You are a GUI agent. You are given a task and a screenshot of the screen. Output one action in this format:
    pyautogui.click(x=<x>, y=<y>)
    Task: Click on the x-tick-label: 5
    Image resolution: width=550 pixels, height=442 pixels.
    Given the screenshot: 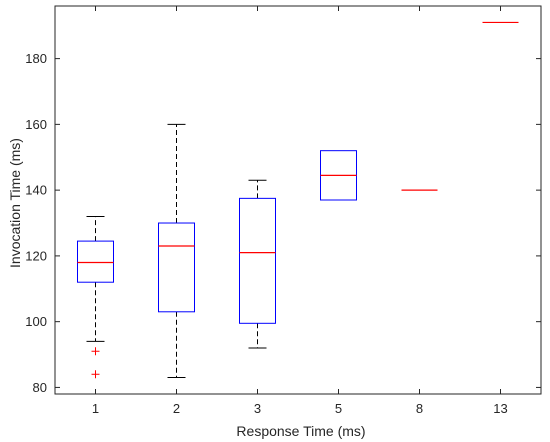 What is the action you would take?
    pyautogui.click(x=338, y=408)
    